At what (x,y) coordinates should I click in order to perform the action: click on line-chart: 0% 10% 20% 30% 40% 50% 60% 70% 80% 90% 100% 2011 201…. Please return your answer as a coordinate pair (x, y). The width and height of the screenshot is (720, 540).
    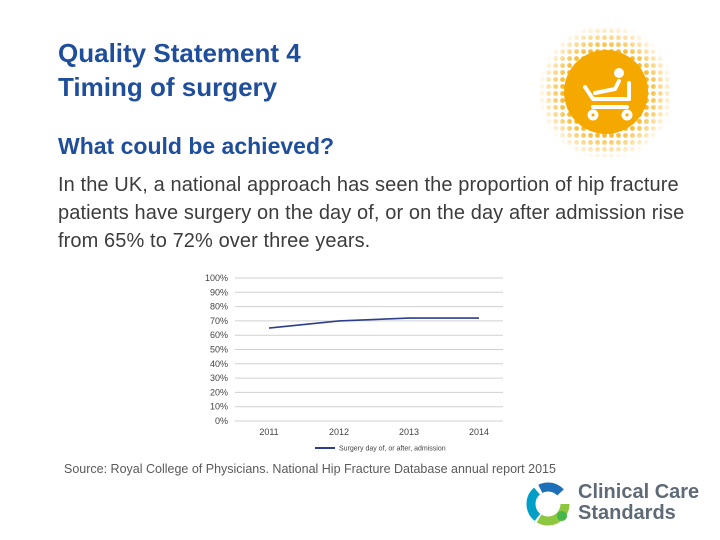
    Looking at the image, I should click on (354, 363).